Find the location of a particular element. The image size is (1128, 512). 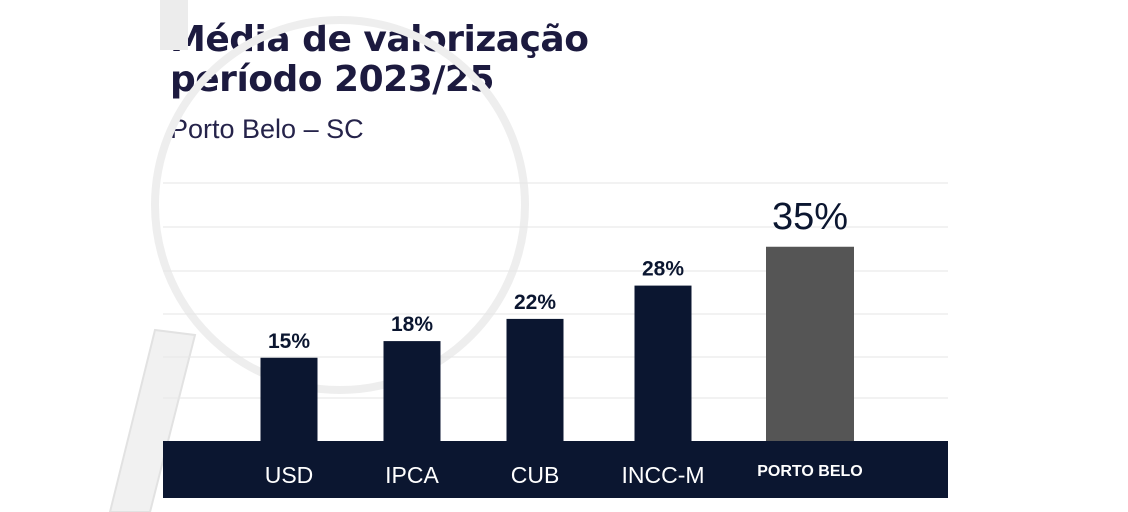

category-labels: USD IPCA CUB INCC-M PORTO BELO is located at coordinates (564, 475).